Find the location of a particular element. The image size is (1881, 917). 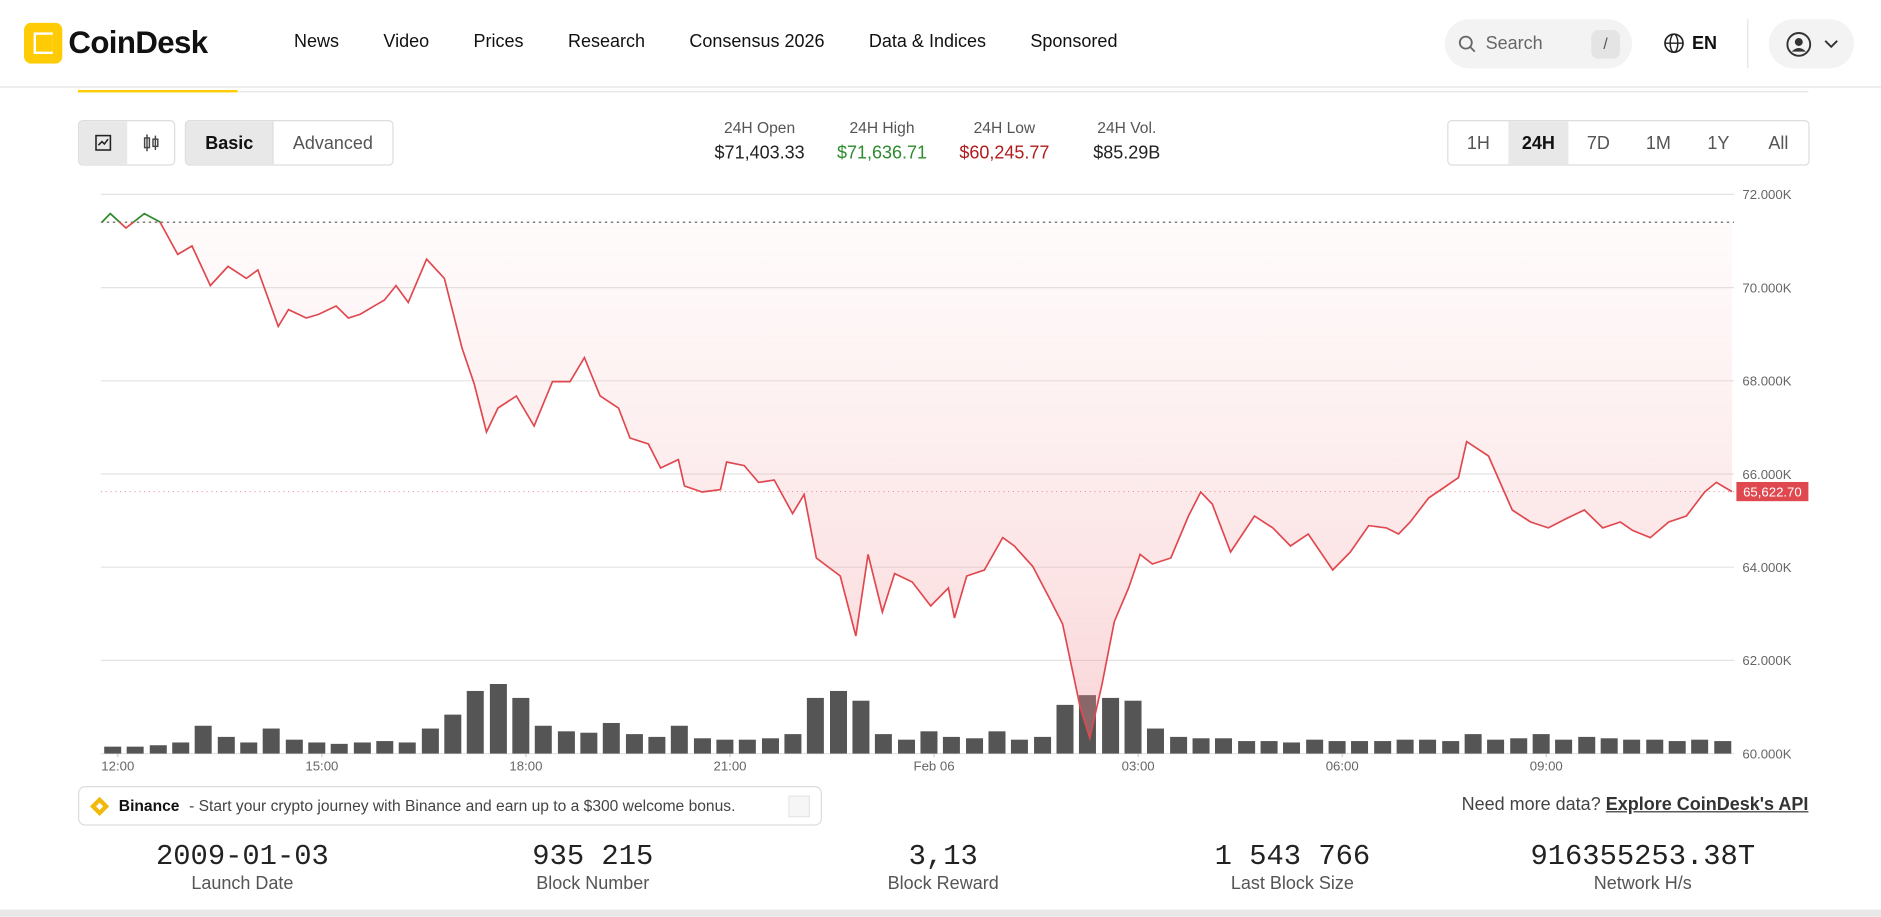

tab-indicator is located at coordinates (158, 91).